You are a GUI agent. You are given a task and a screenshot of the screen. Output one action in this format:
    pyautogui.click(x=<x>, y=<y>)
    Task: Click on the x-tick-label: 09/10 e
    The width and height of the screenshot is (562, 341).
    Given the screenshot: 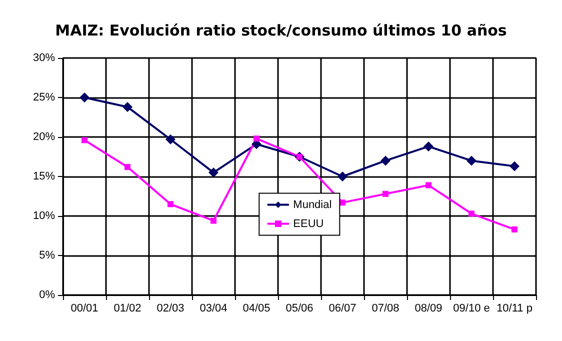 What is the action you would take?
    pyautogui.click(x=471, y=308)
    